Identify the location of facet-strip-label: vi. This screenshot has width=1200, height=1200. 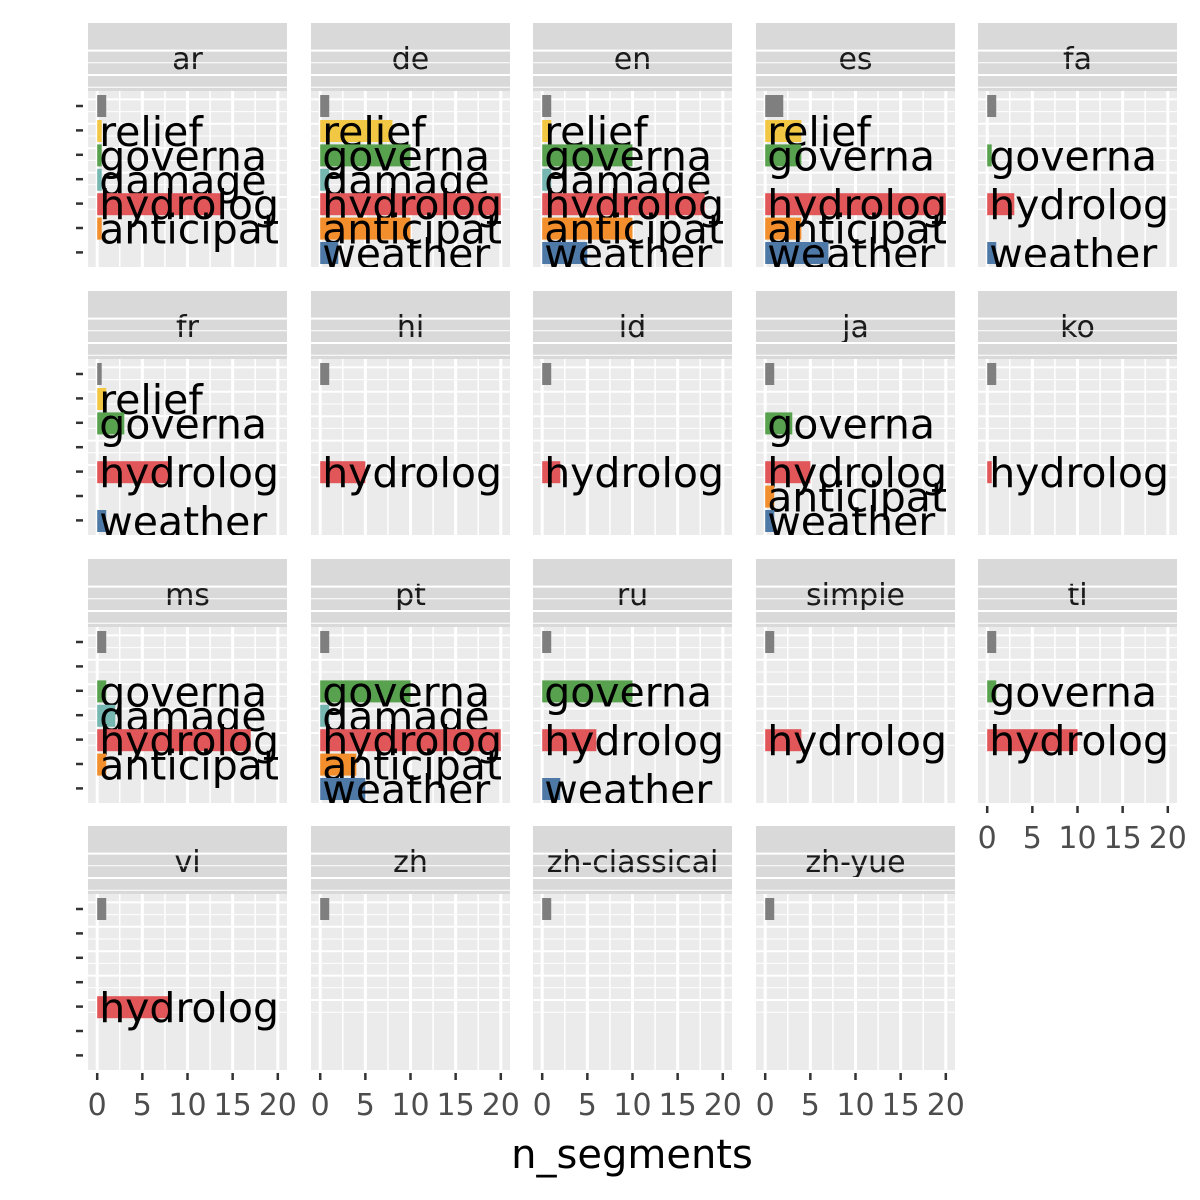
(187, 862).